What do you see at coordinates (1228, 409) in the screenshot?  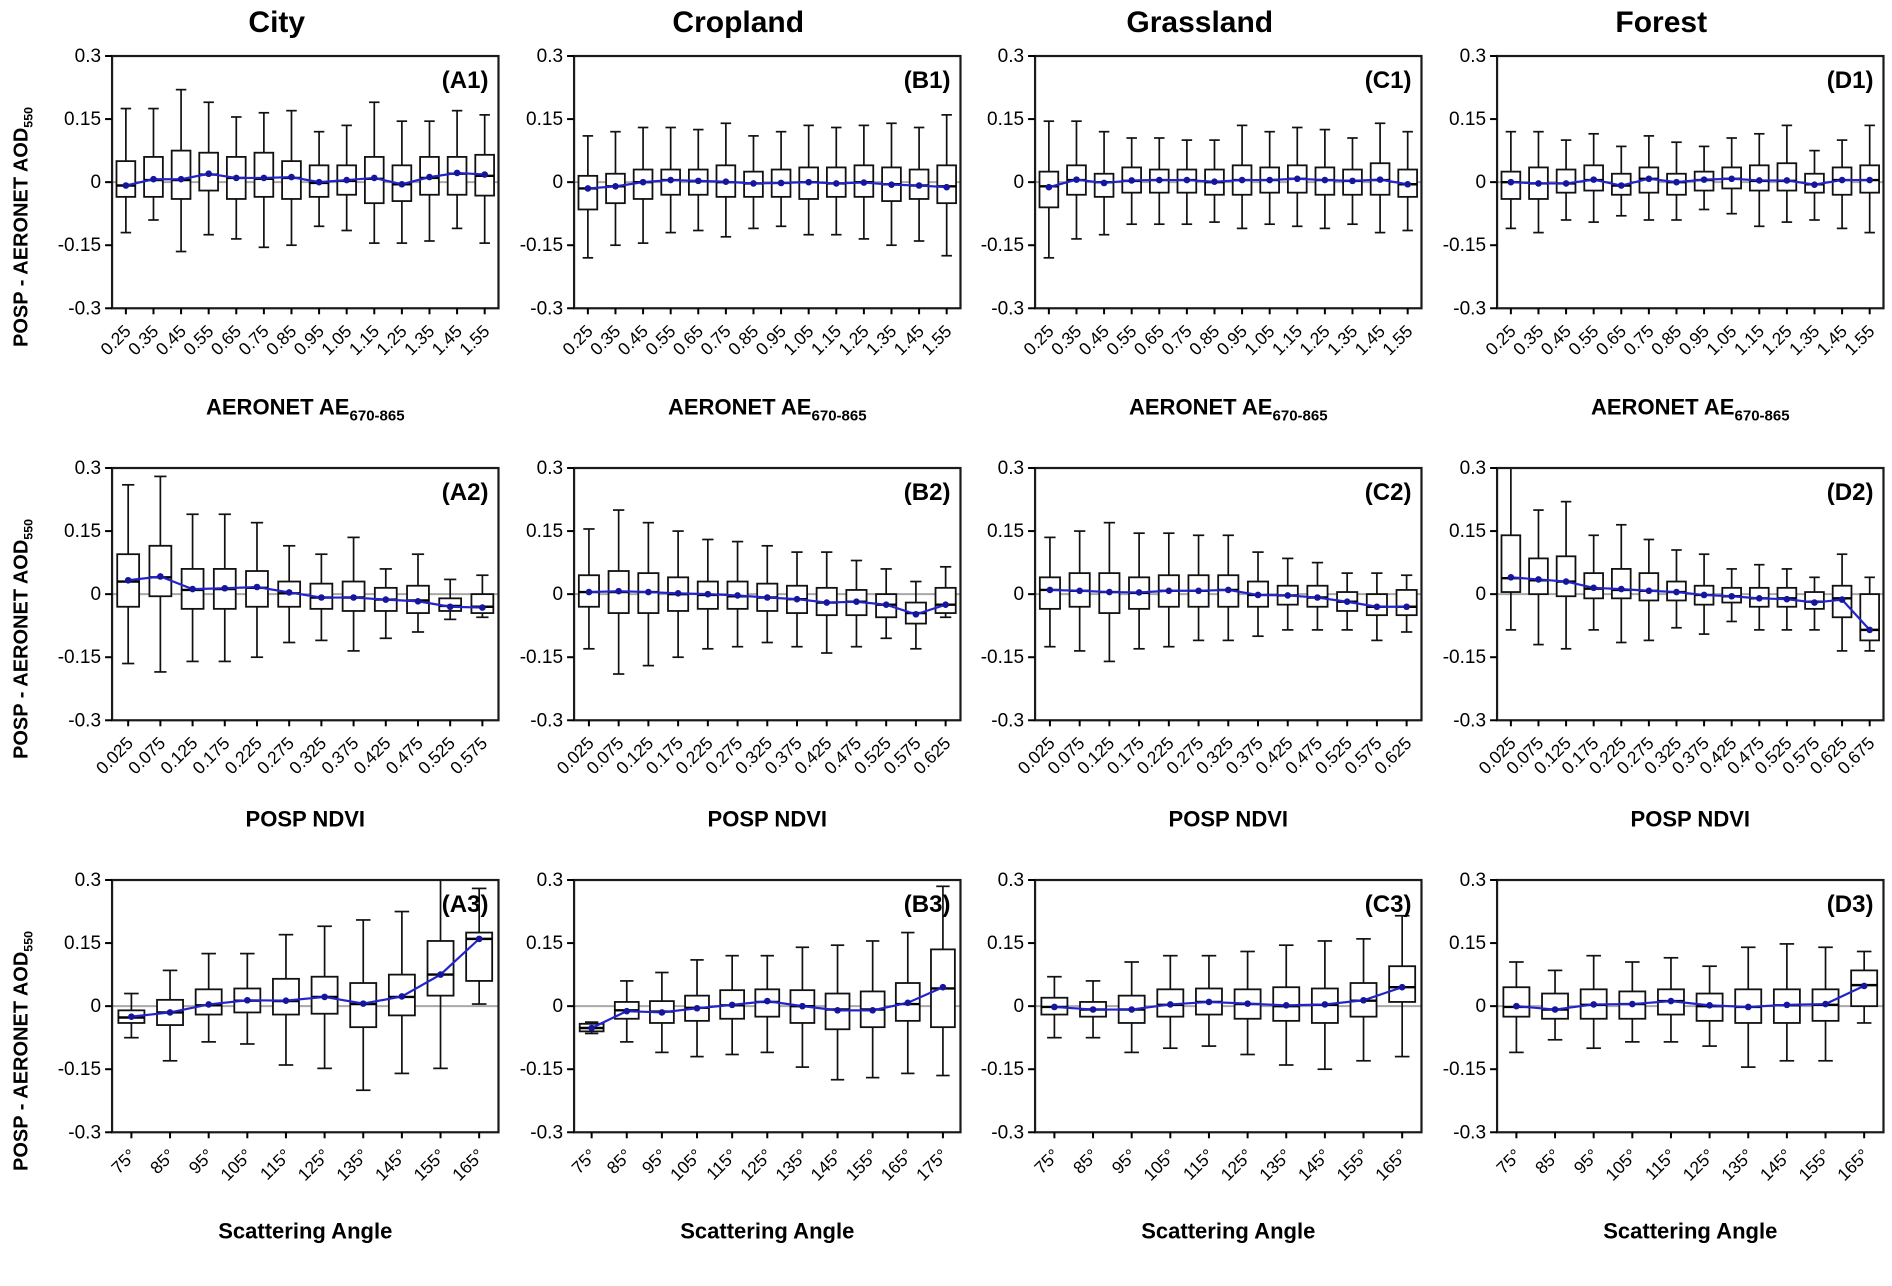 I see `x-axis-title: AERONET AE670-865` at bounding box center [1228, 409].